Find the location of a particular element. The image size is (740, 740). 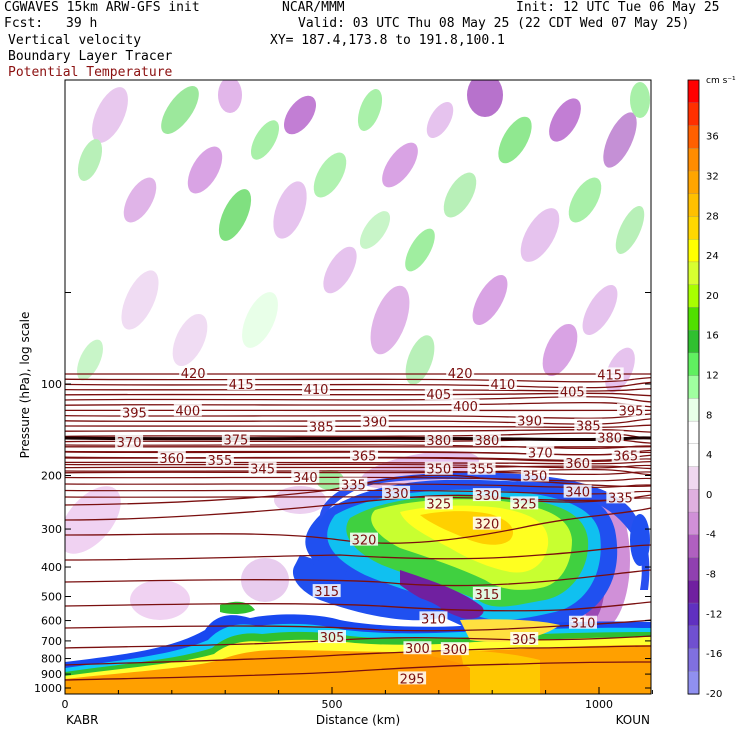

init-time: Init: 12 UTC Tue 06 May 25 is located at coordinates (618, 7).